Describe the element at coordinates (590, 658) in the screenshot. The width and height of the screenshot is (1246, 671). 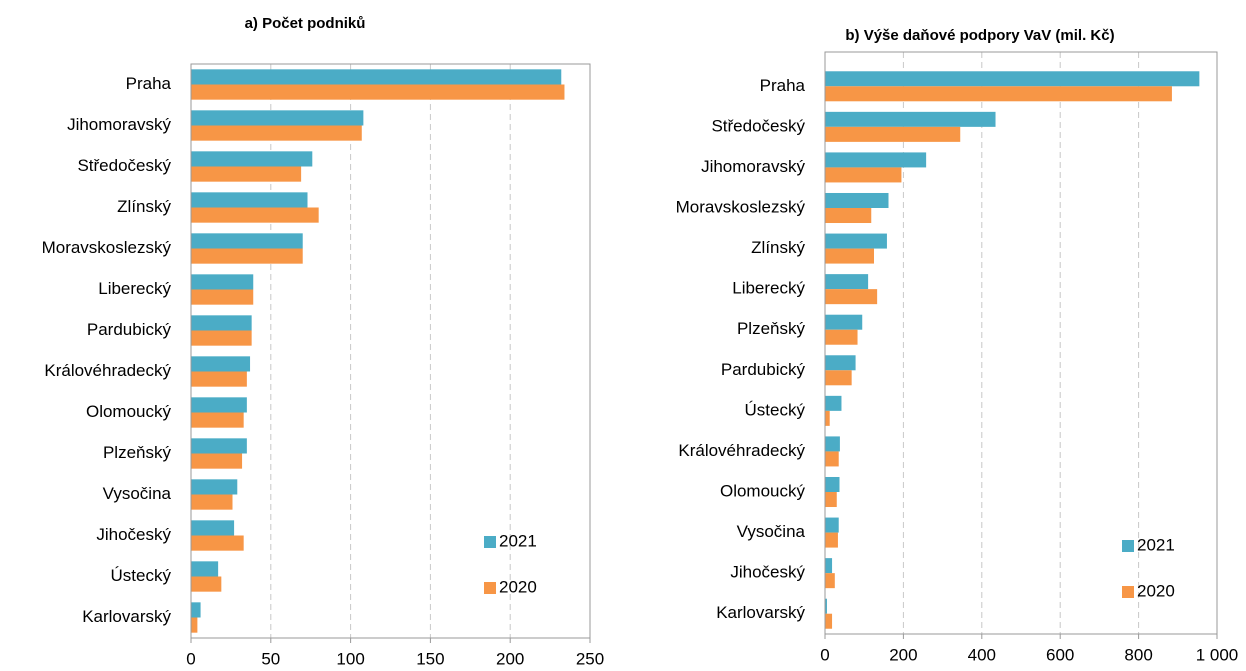
I see `x-tick-label: 250` at that location.